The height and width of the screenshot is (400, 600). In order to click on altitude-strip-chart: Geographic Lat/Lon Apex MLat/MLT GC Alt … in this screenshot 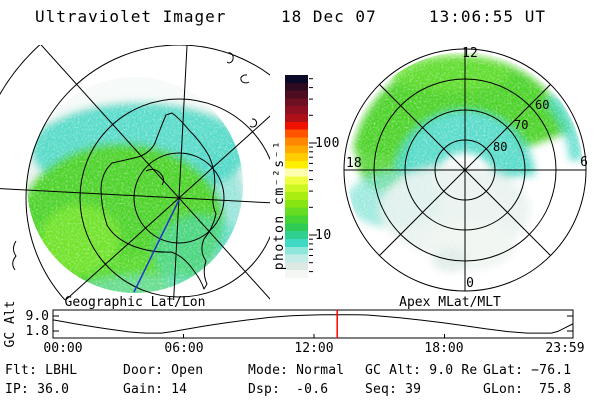, I will do `click(294, 326)`.